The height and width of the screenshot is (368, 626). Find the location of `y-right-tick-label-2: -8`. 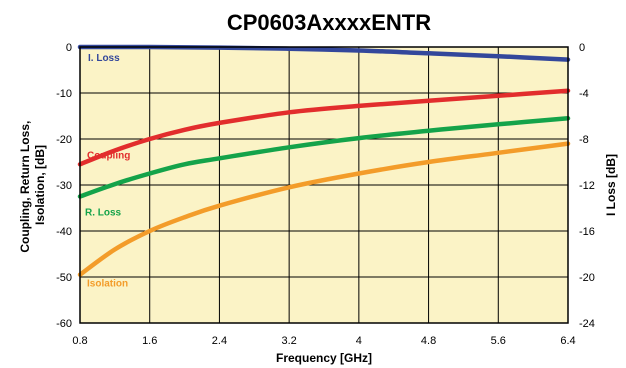

y-right-tick-label-2: -8 is located at coordinates (584, 140).